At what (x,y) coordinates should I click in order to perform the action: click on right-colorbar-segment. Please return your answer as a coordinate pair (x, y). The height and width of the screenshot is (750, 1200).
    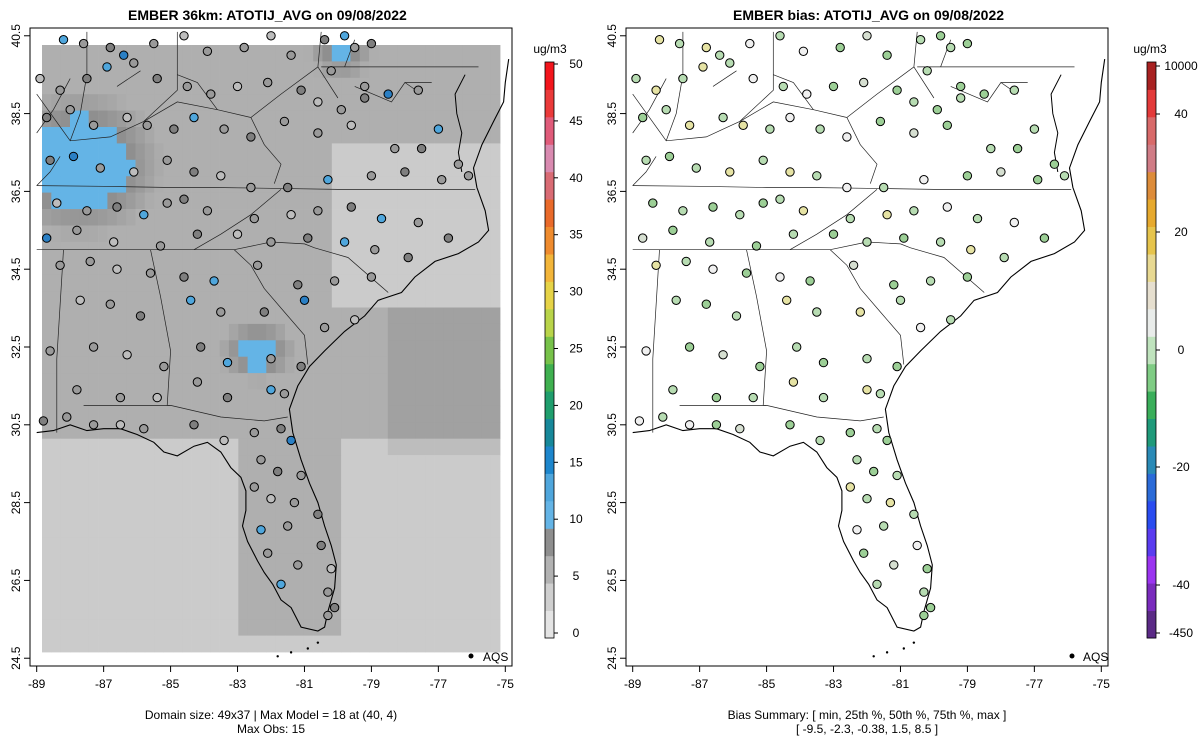
    Looking at the image, I should click on (1151, 268).